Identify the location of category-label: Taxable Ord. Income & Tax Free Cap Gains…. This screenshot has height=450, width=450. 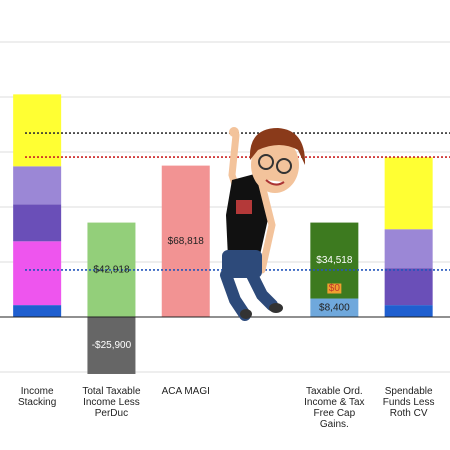
(334, 408).